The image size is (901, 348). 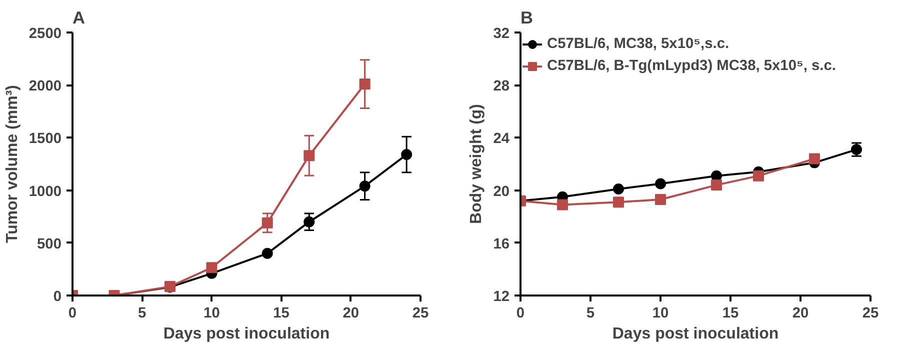 What do you see at coordinates (45, 192) in the screenshot?
I see `y-tick-label: 1000` at bounding box center [45, 192].